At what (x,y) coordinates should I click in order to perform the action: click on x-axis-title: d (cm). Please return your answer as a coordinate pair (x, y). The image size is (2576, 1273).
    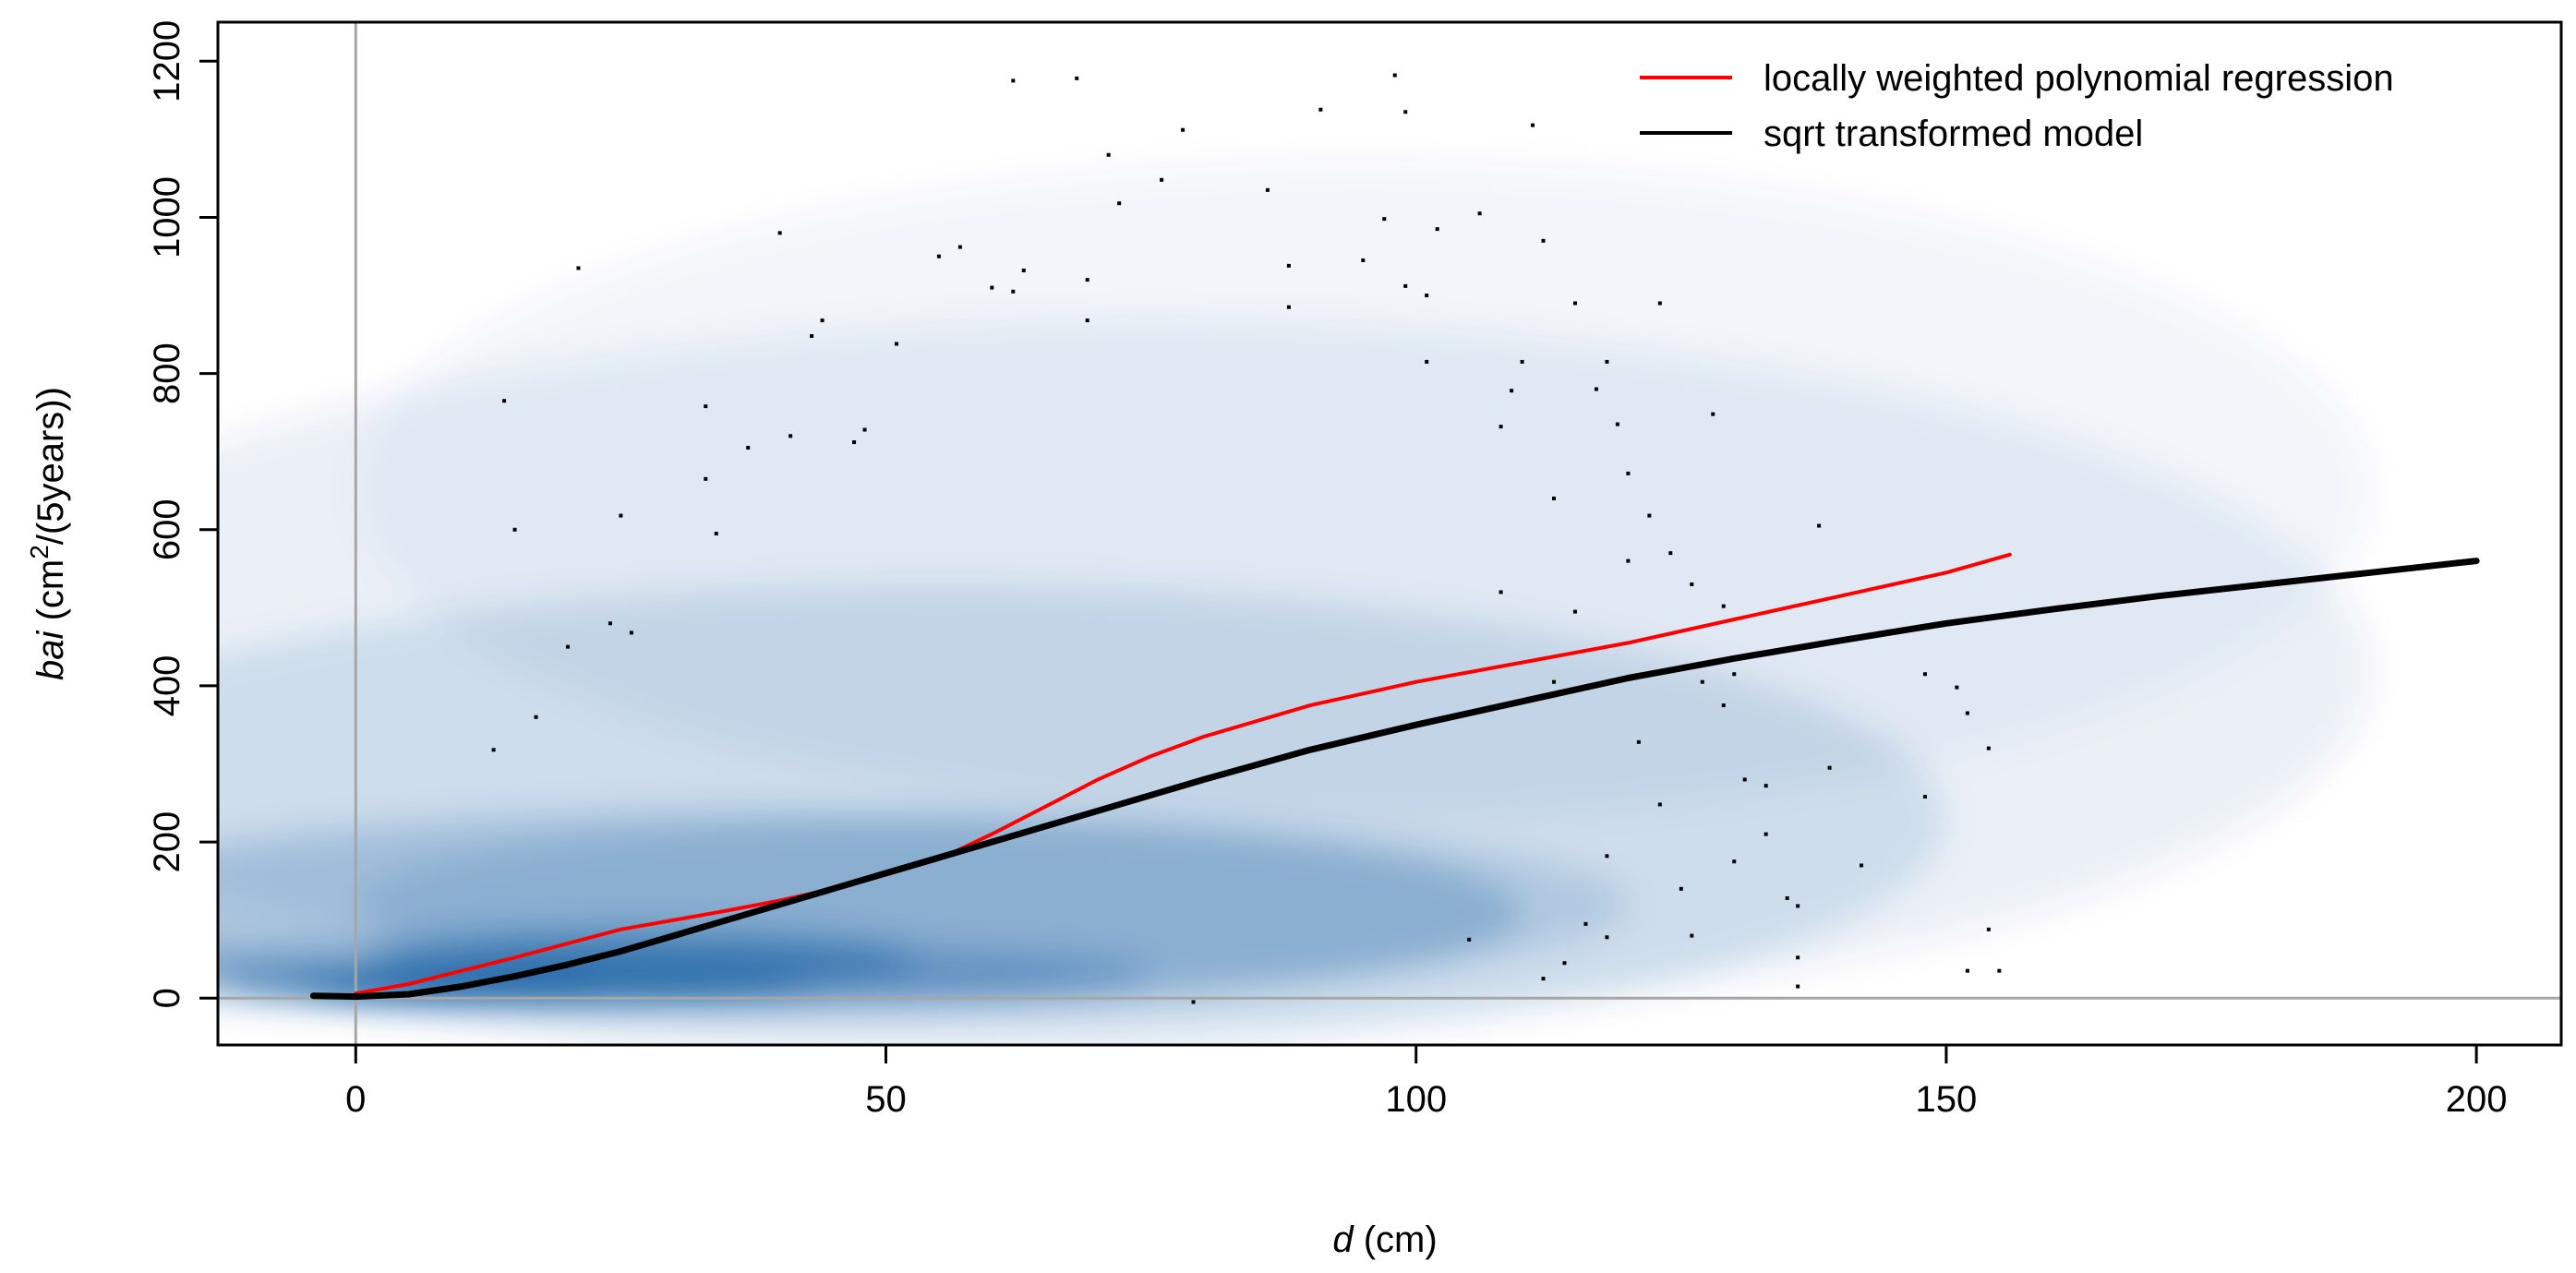
    Looking at the image, I should click on (1384, 1240).